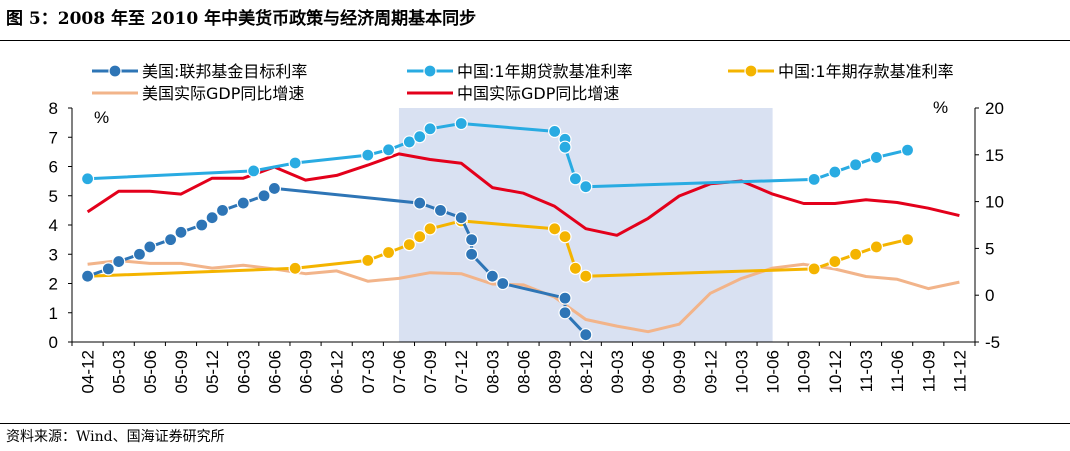  I want to click on x-tick-label: 11-03, so click(866, 371).